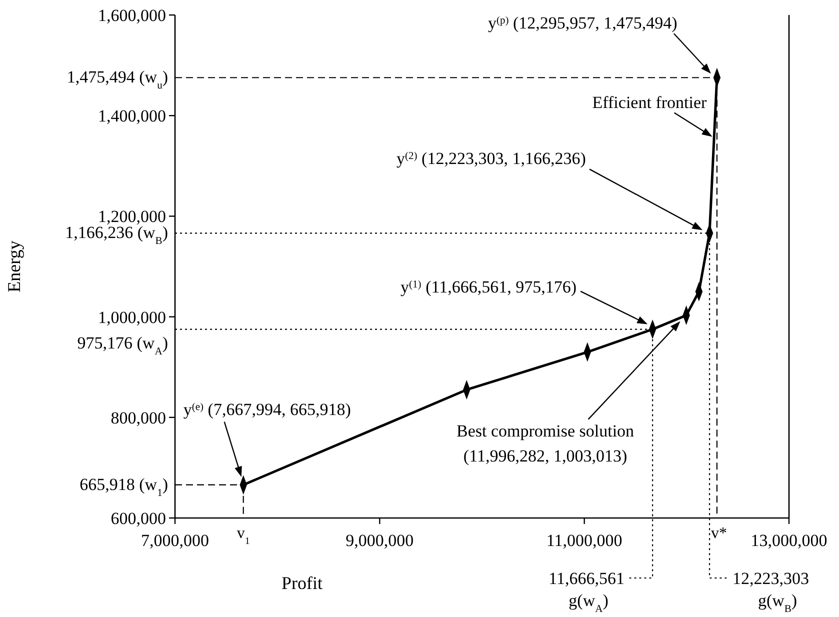  Describe the element at coordinates (488, 286) in the screenshot. I see `annotation: y$^{(1)}$ (11,666,561, 975,176)` at that location.